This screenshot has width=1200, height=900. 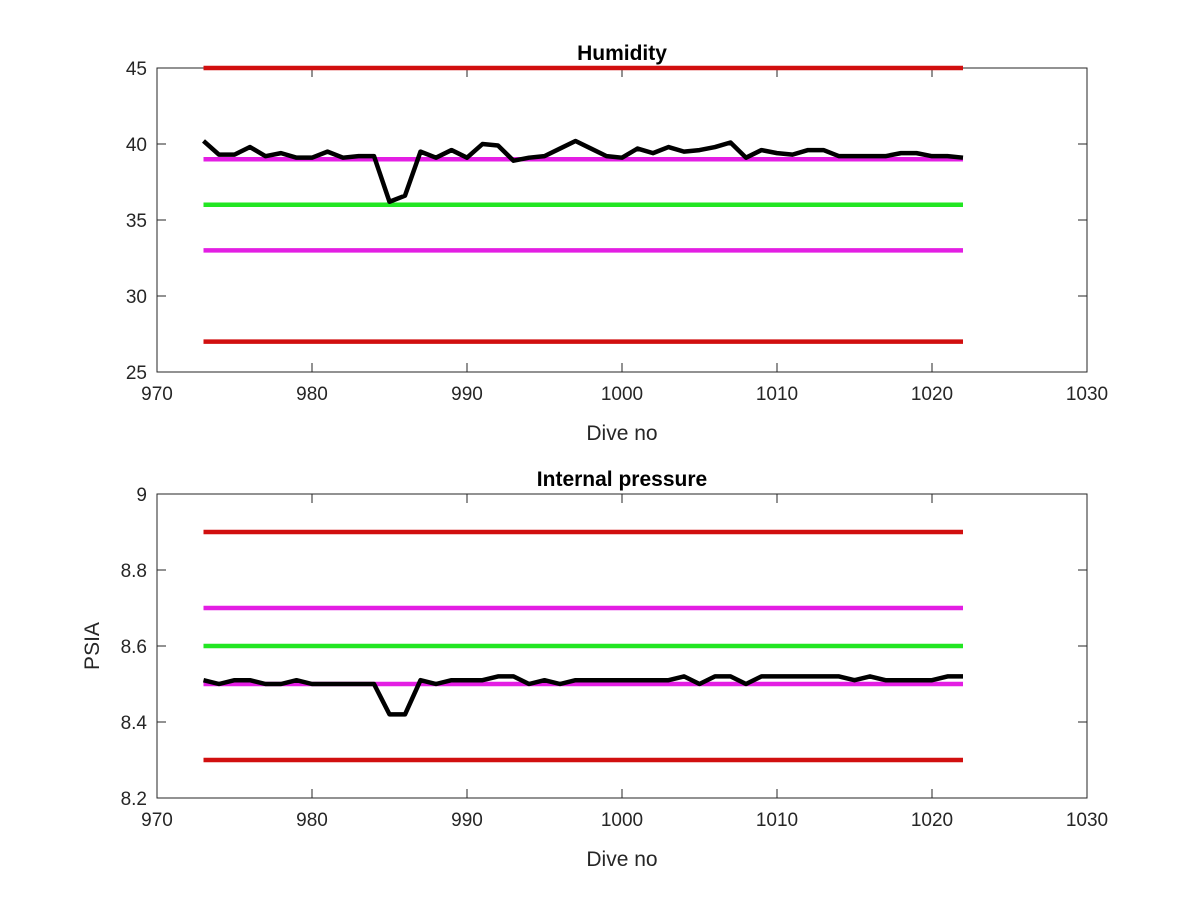 What do you see at coordinates (136, 221) in the screenshot?
I see `y-tick-label: 35` at bounding box center [136, 221].